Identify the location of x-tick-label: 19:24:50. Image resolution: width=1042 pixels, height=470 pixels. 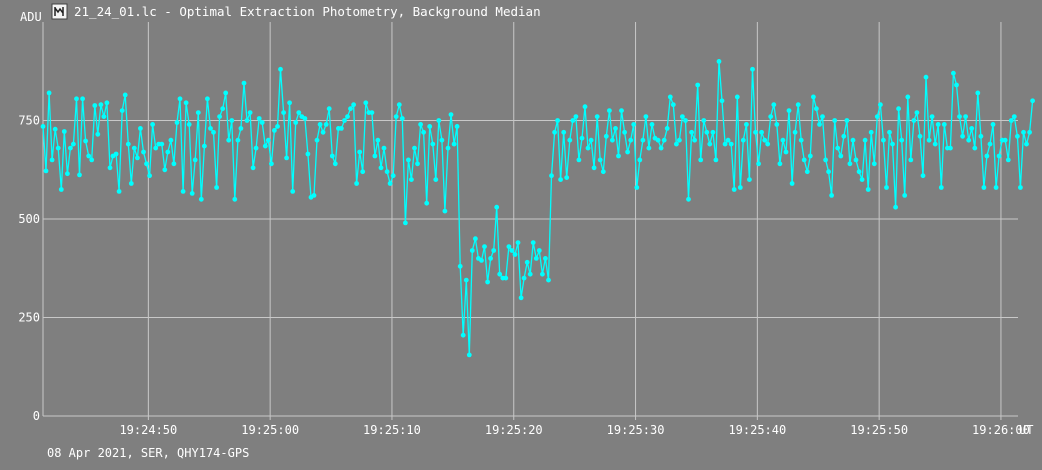
(148, 430).